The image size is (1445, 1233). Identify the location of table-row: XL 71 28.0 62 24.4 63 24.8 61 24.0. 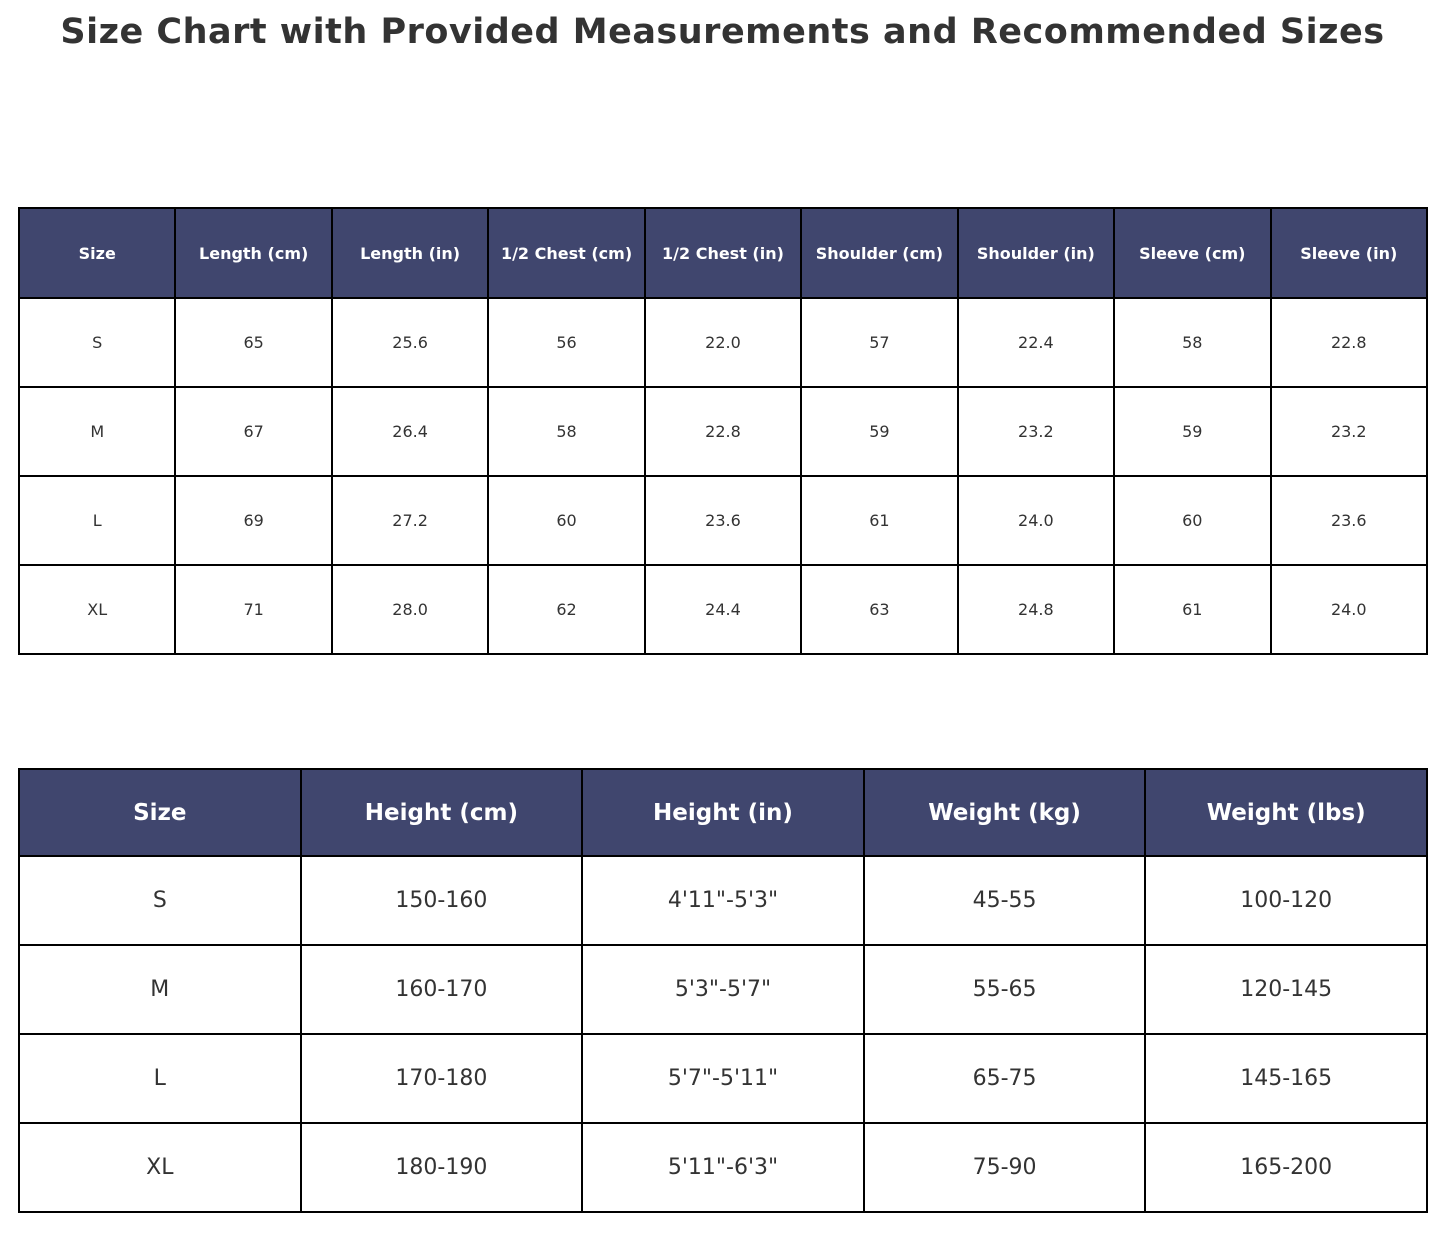
(722, 609).